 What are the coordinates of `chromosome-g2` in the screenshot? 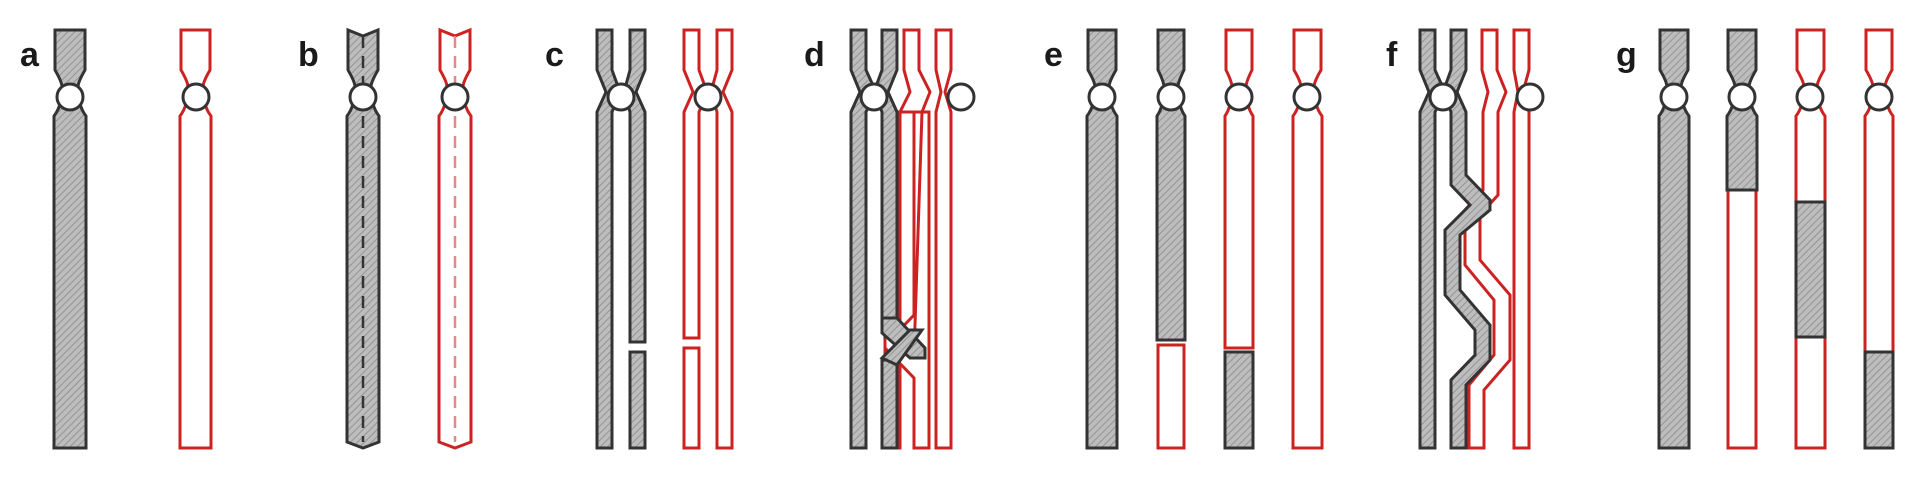 It's located at (1742, 239).